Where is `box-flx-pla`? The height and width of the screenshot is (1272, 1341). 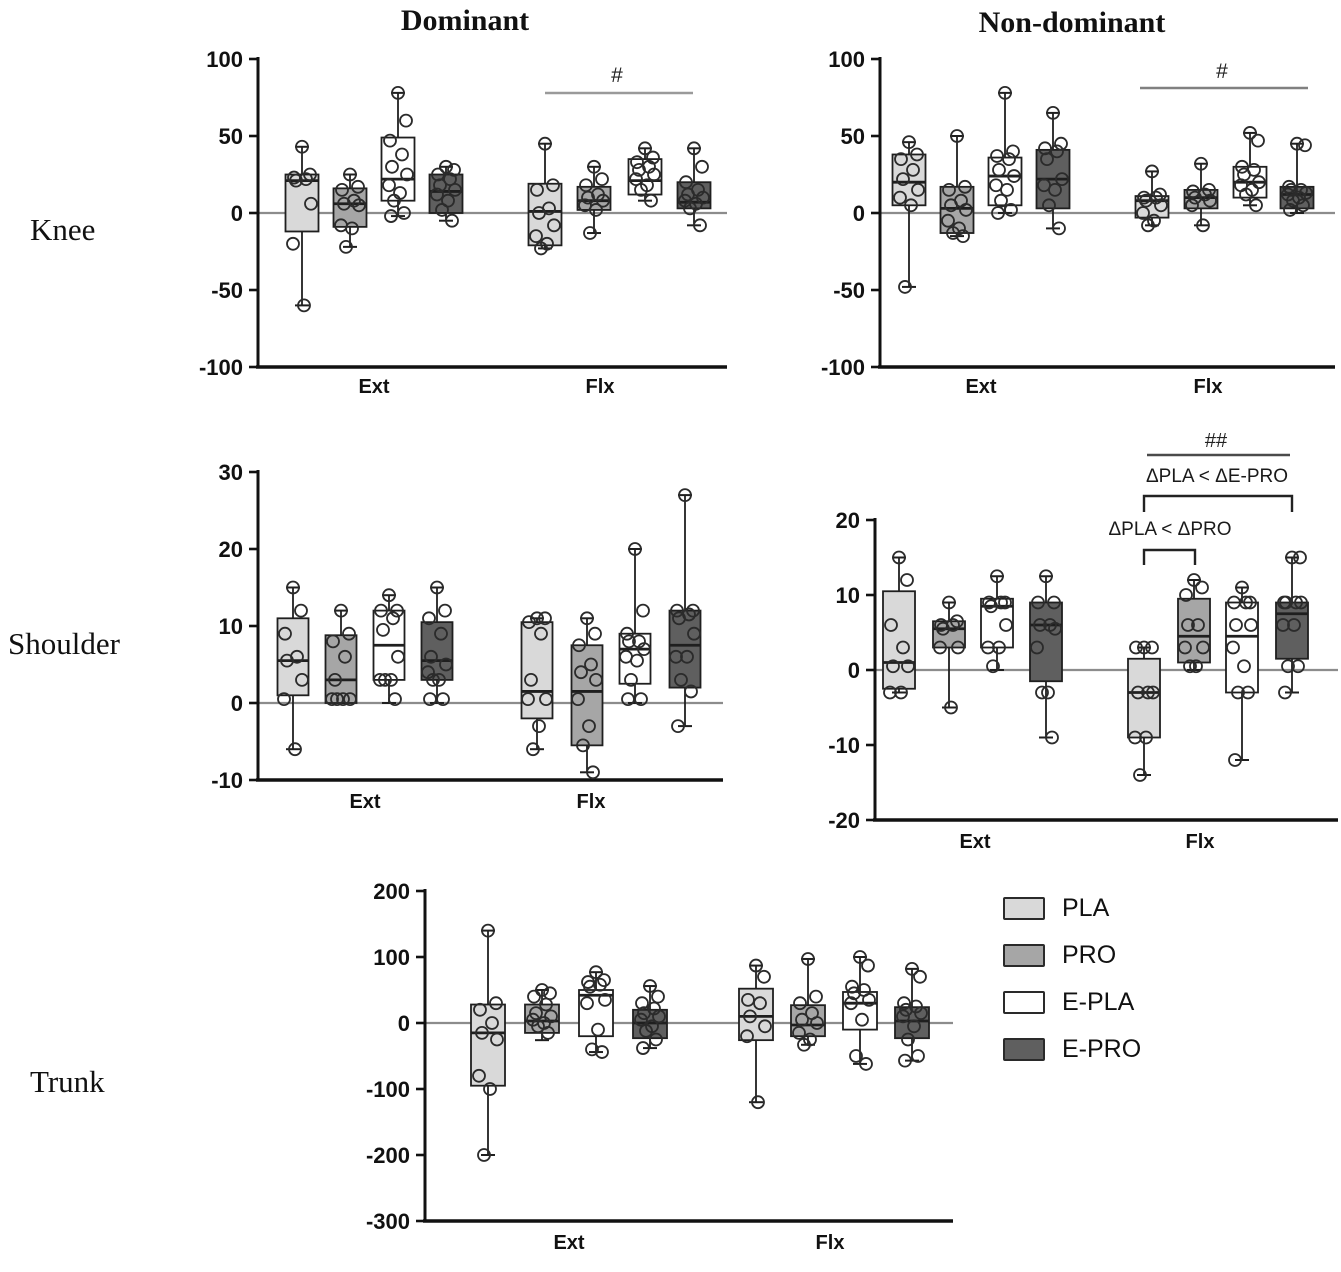
box-flx-pla is located at coordinates (537, 684).